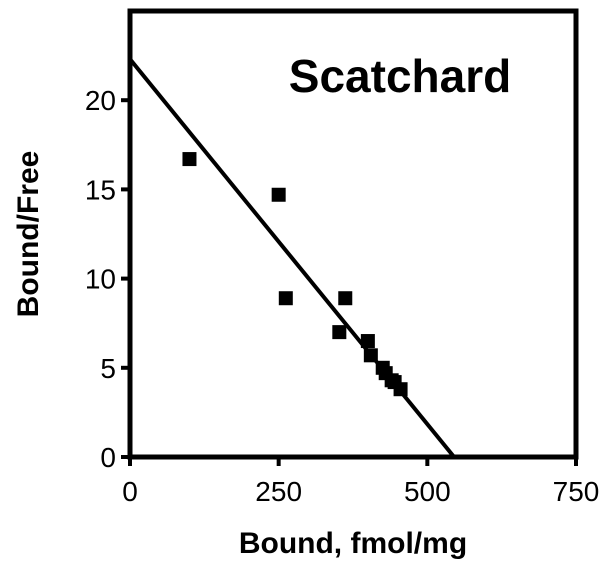 The width and height of the screenshot is (604, 565). What do you see at coordinates (100, 189) in the screenshot?
I see `y-tick-label: 15` at bounding box center [100, 189].